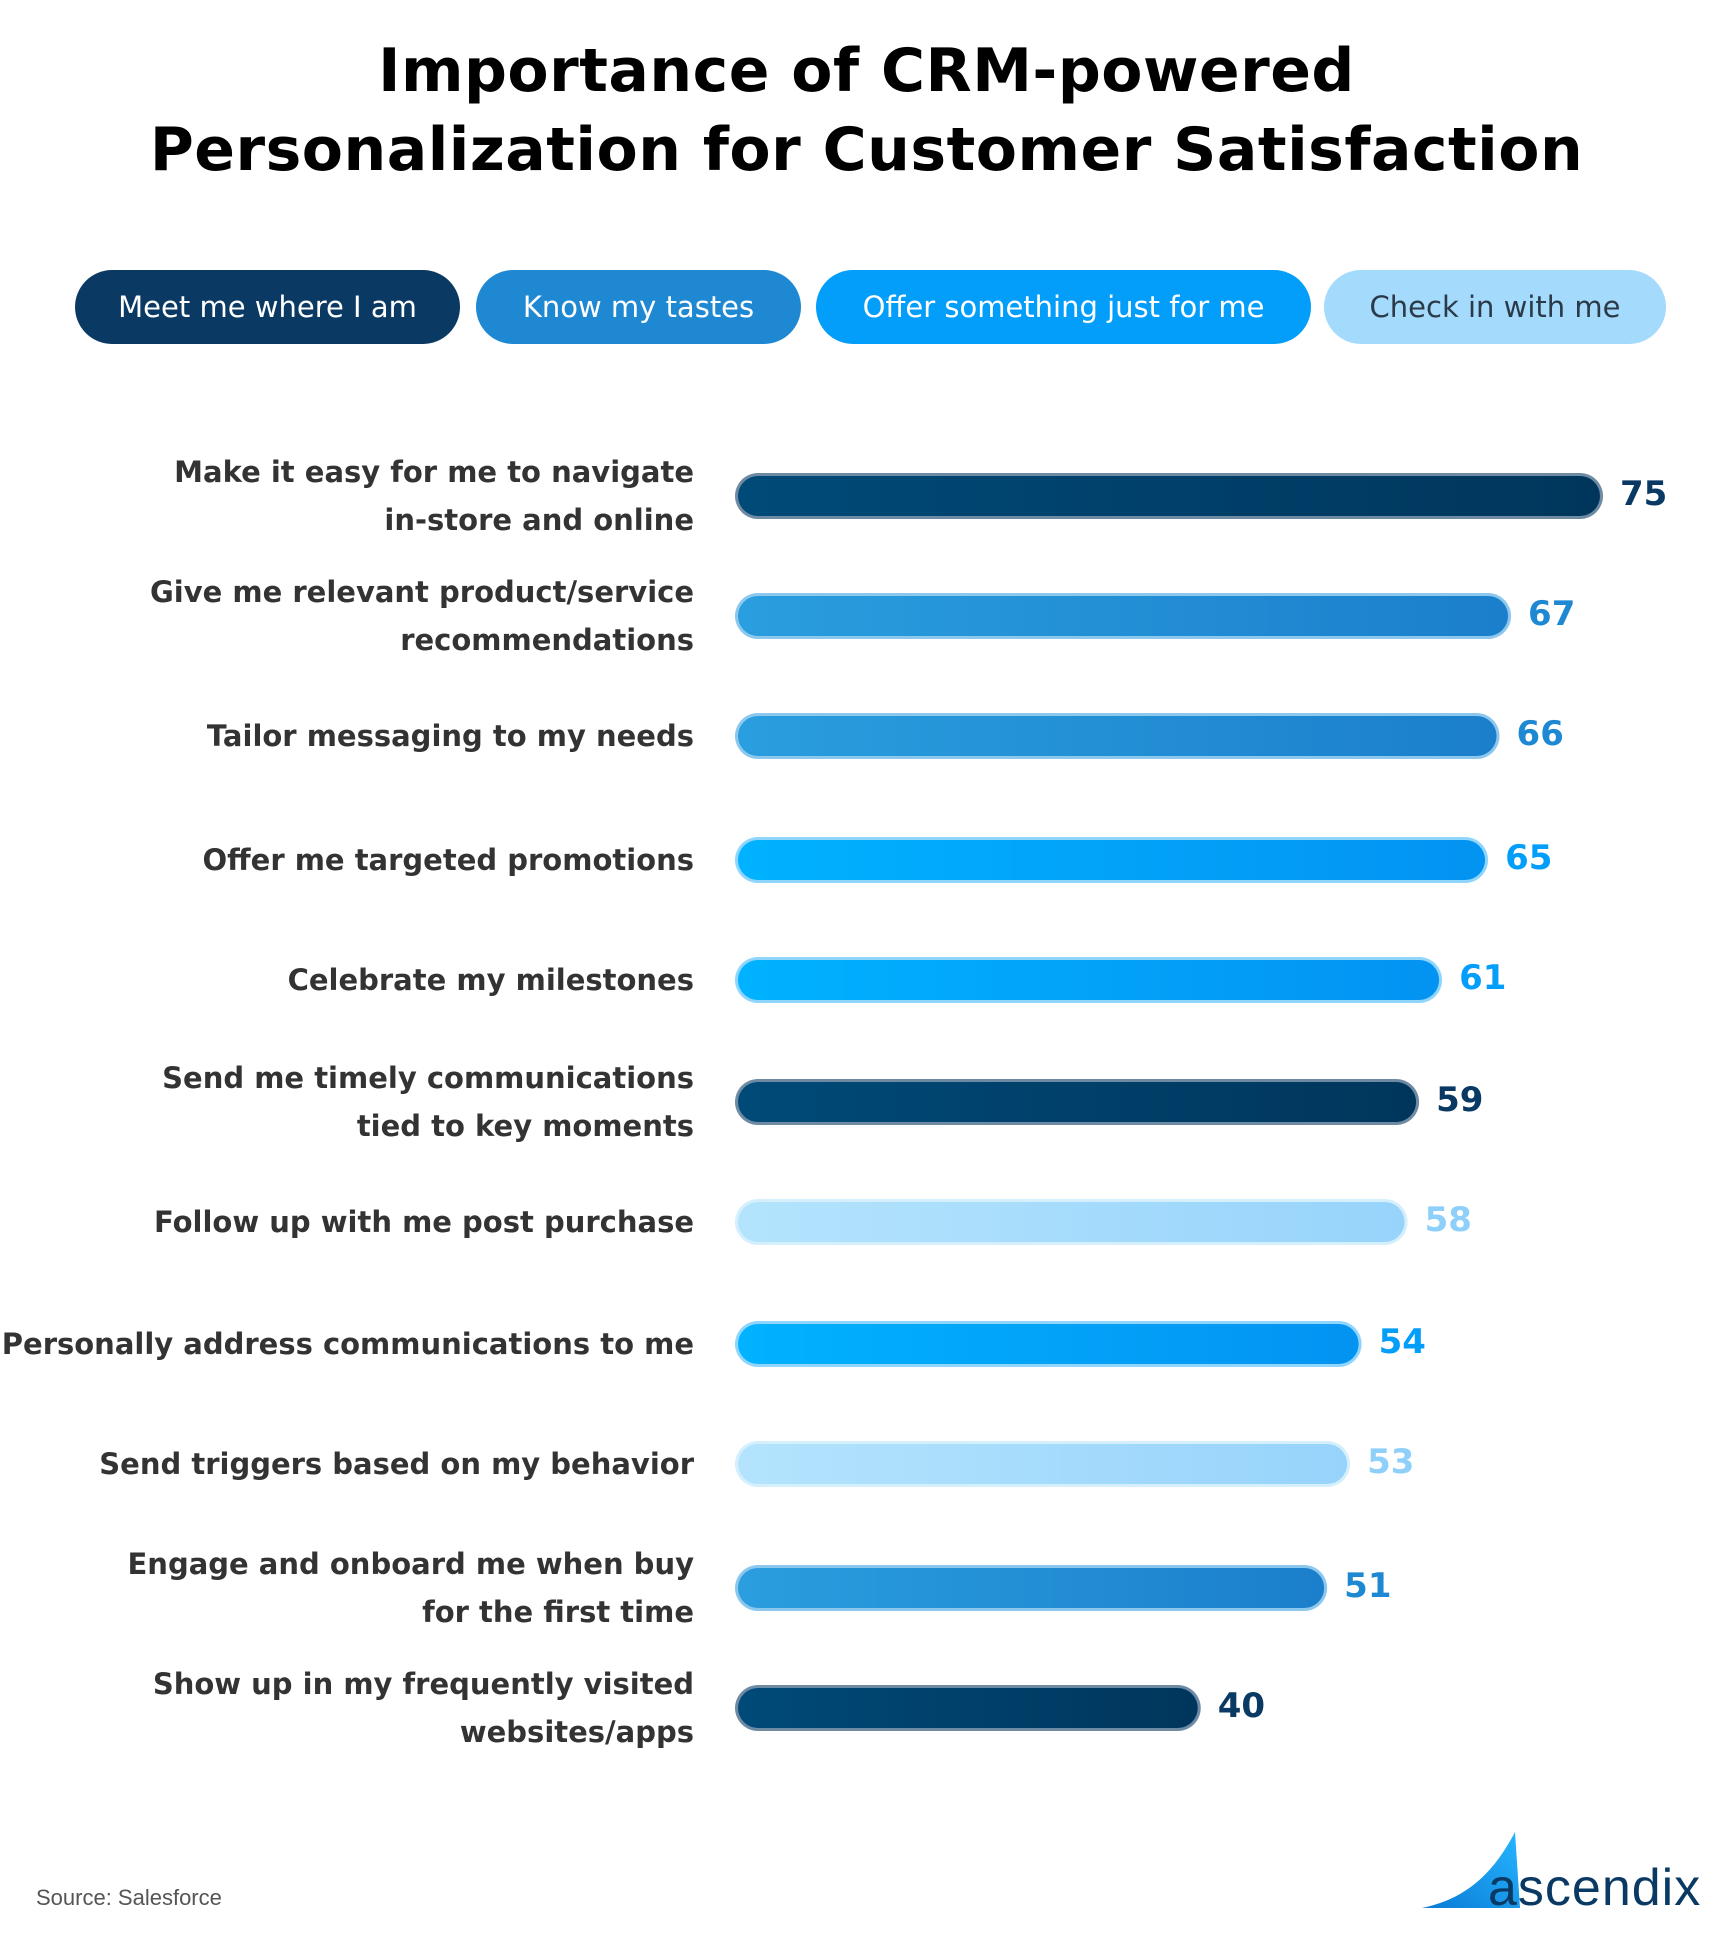 The height and width of the screenshot is (1951, 1733). What do you see at coordinates (1552, 614) in the screenshot?
I see `value-label-2: 67` at bounding box center [1552, 614].